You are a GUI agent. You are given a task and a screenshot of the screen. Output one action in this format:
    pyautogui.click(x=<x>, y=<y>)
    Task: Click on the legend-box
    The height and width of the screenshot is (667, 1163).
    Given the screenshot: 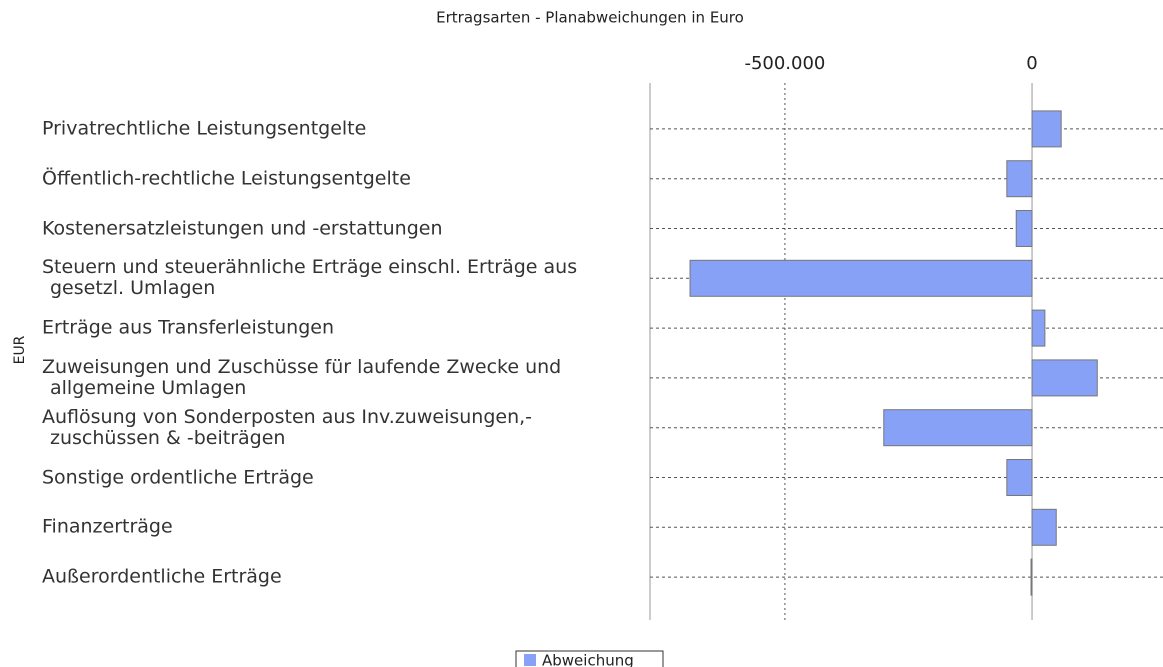 What is the action you would take?
    pyautogui.click(x=589, y=658)
    